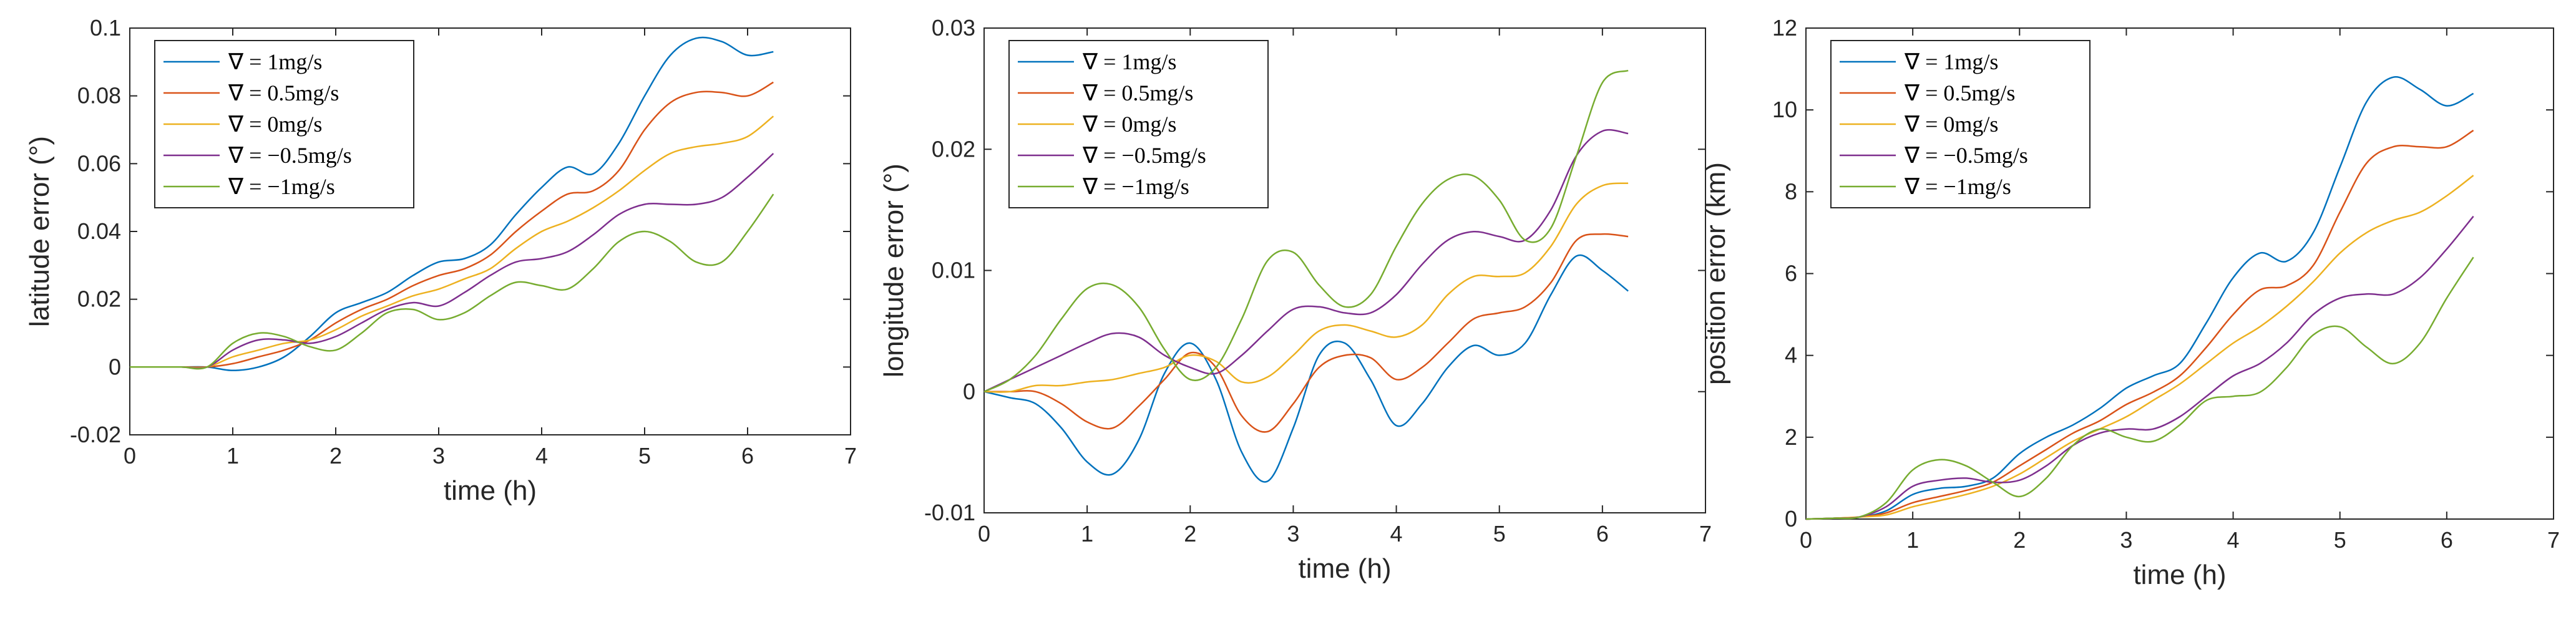 The width and height of the screenshot is (2576, 622). I want to click on y-tick-label: 2, so click(1791, 437).